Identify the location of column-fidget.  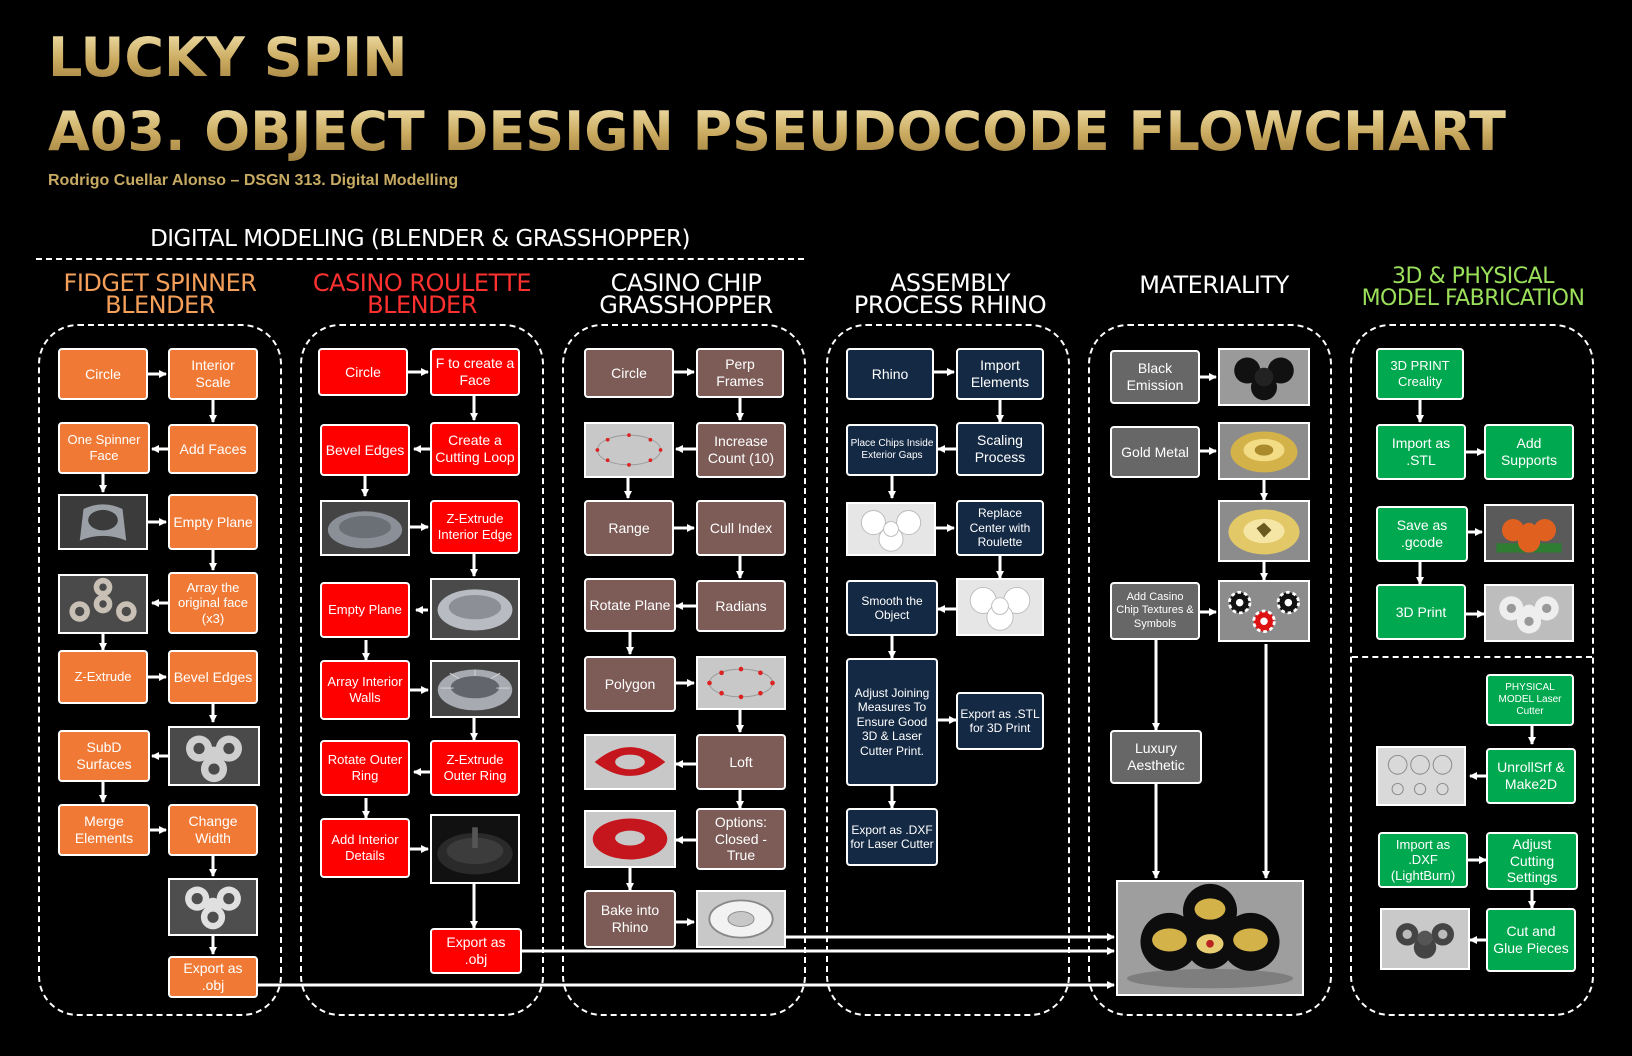
(160, 670).